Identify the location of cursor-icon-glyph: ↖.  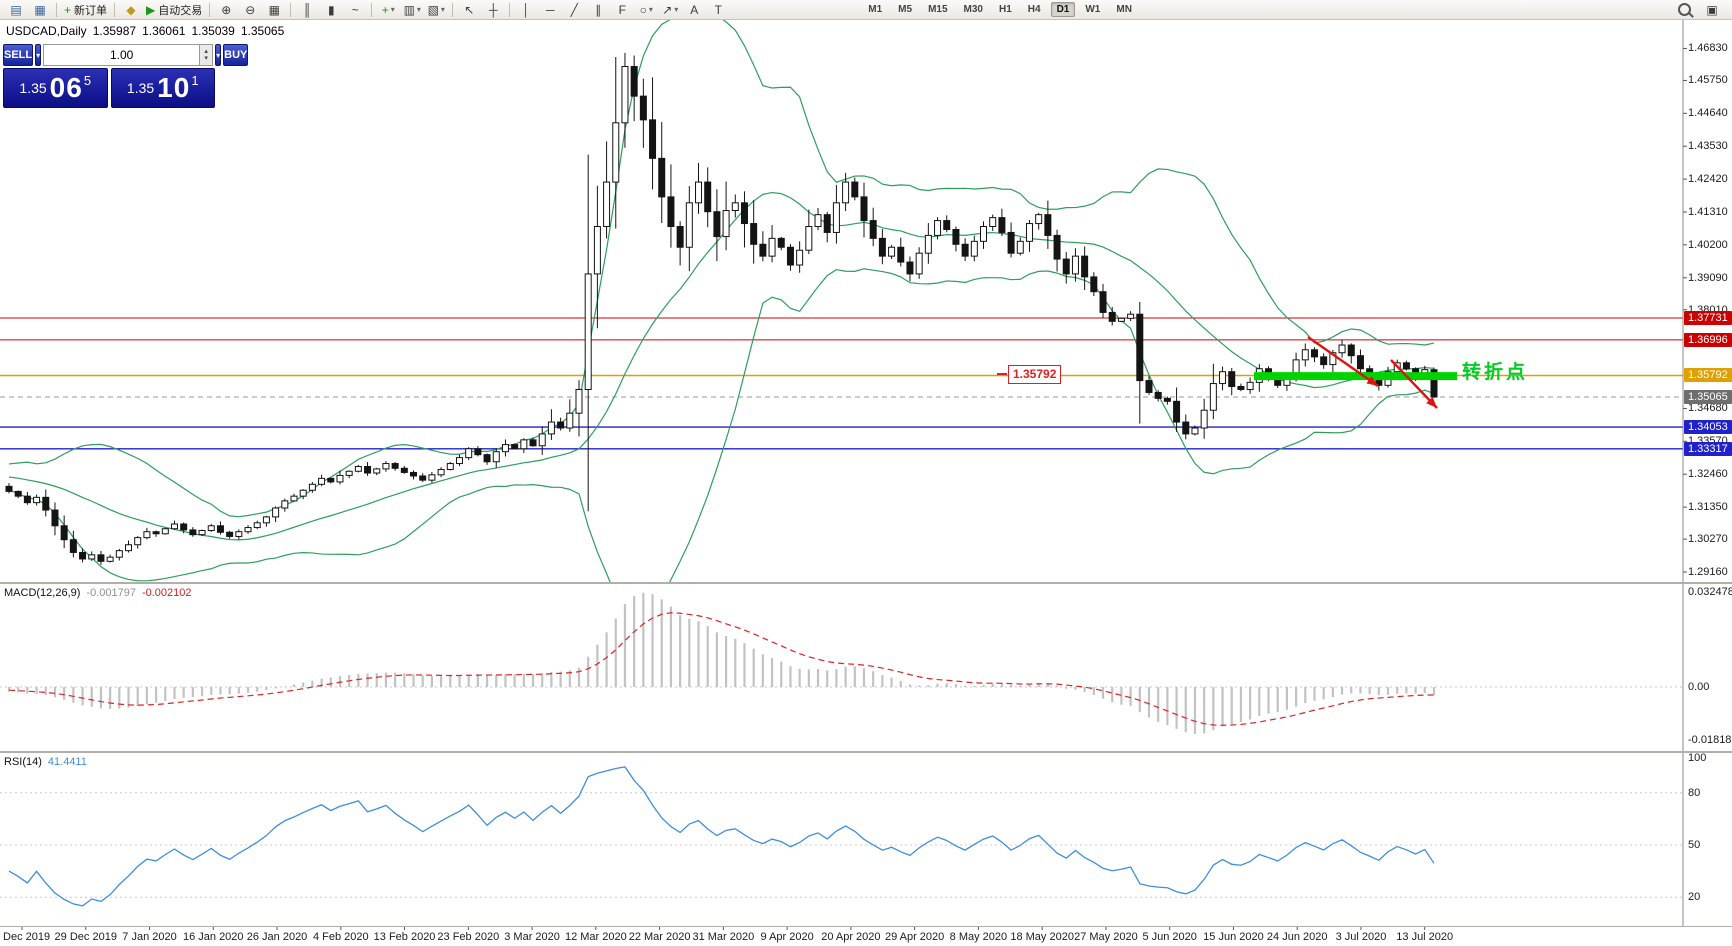
(469, 9).